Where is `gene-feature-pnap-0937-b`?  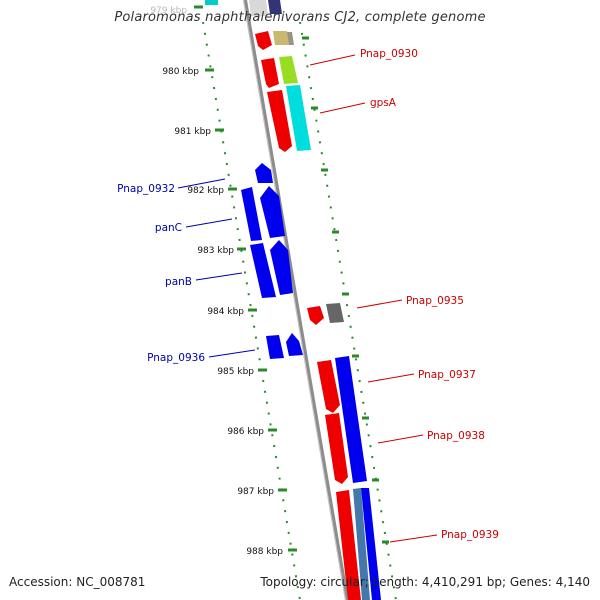 gene-feature-pnap-0937-b is located at coordinates (351, 419).